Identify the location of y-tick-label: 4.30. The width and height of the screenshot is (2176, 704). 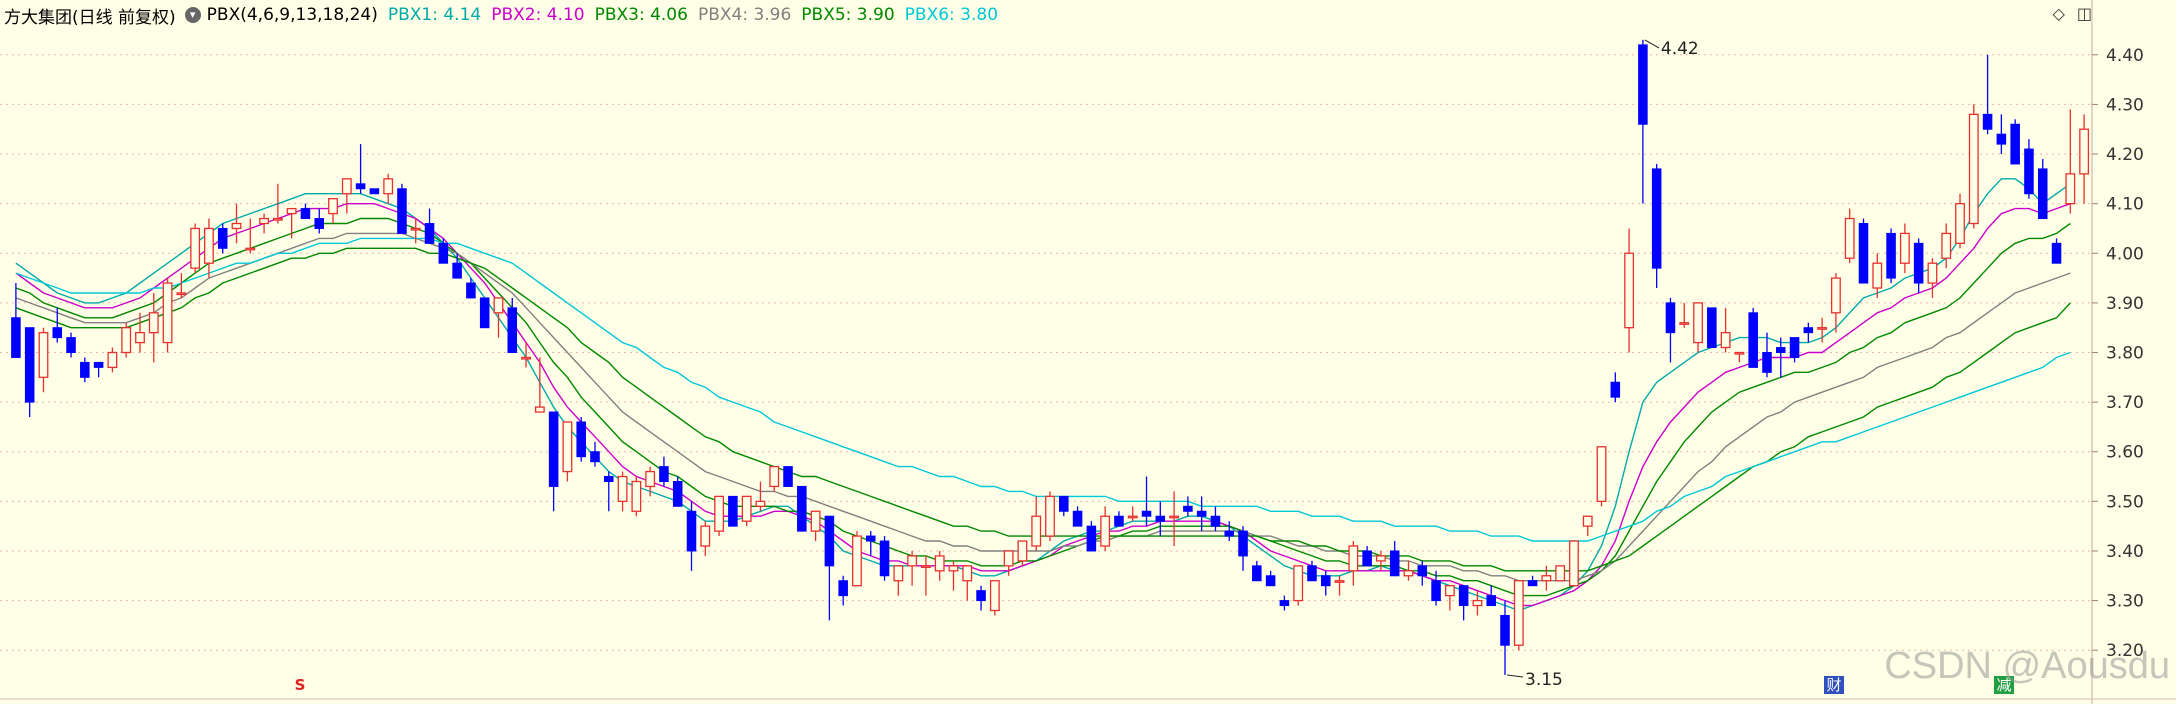
(2125, 105).